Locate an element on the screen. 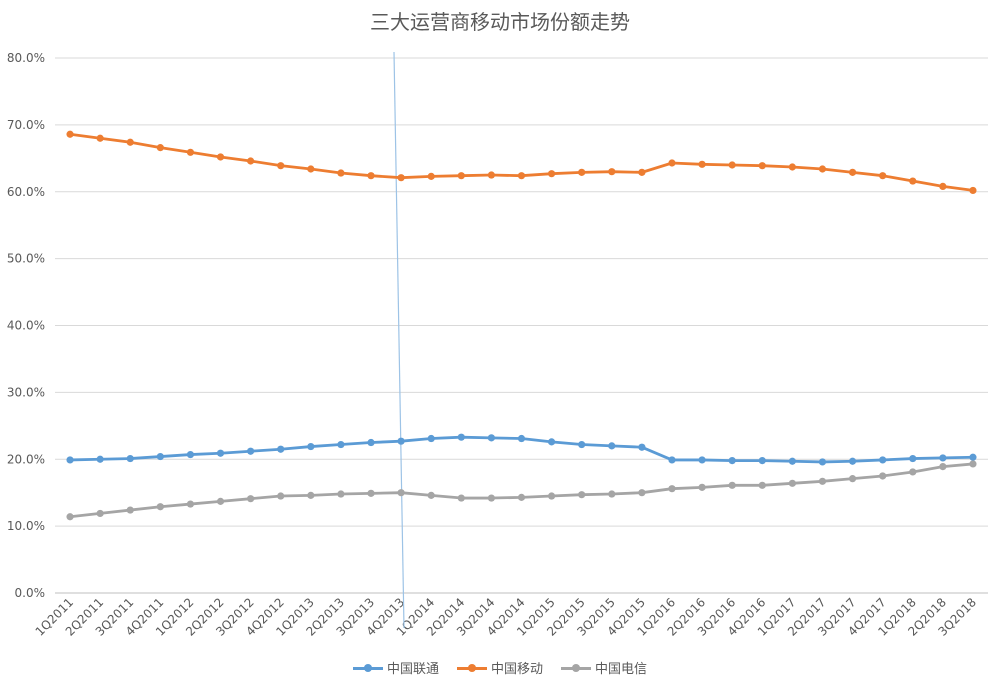  legend-item: 中国电信 is located at coordinates (604, 667).